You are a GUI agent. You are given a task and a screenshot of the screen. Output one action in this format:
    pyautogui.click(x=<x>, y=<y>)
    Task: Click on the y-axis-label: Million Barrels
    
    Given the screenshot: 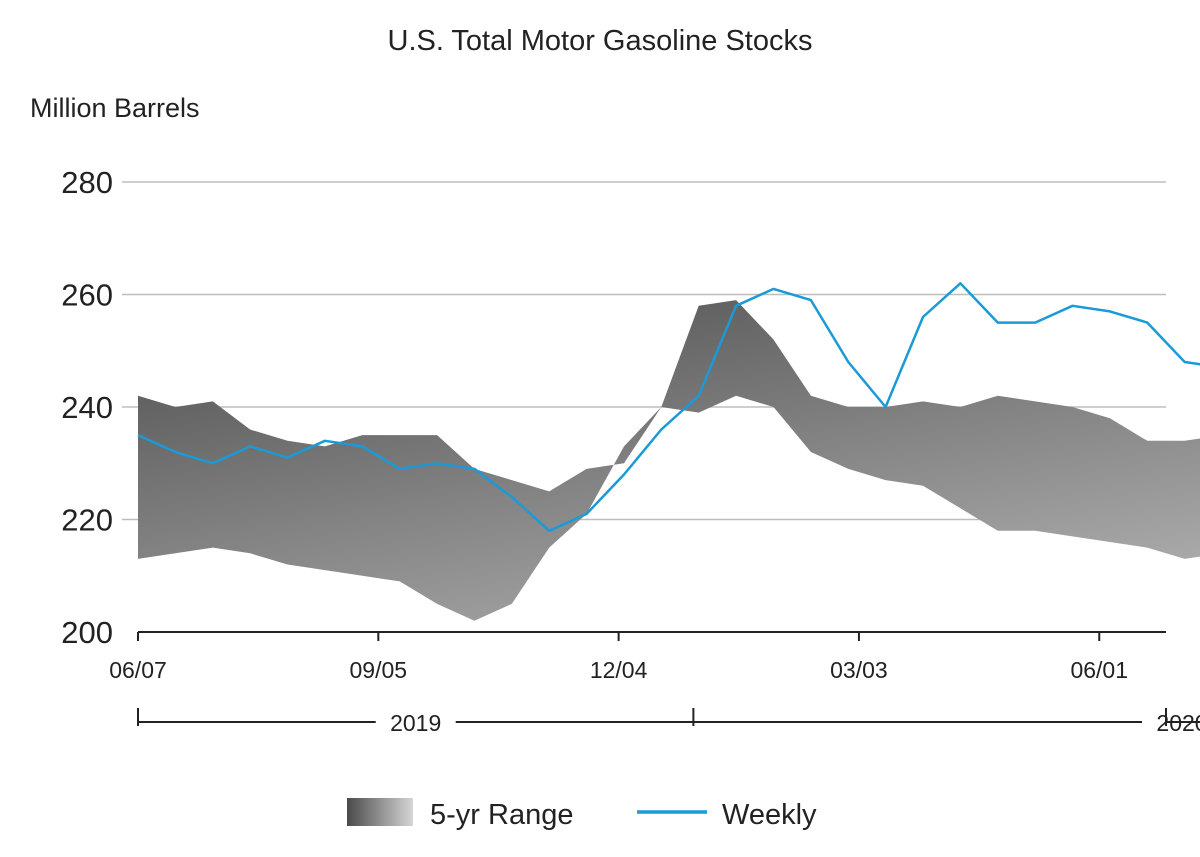 What is the action you would take?
    pyautogui.click(x=115, y=108)
    